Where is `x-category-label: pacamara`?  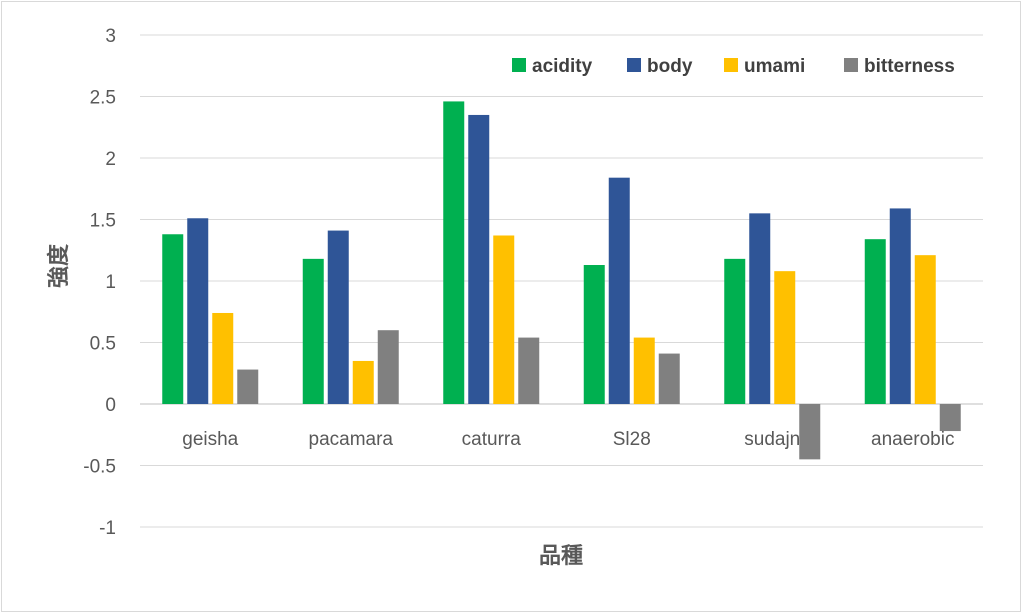 x-category-label: pacamara is located at coordinates (351, 439).